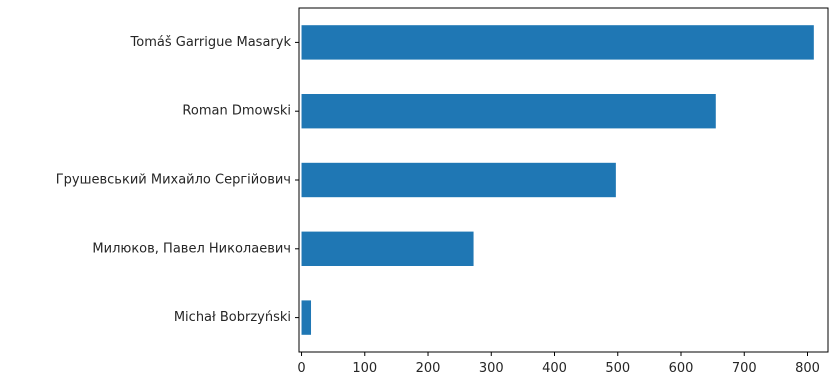 This screenshot has width=829, height=381. What do you see at coordinates (681, 368) in the screenshot?
I see `x-tick-label: 600` at bounding box center [681, 368].